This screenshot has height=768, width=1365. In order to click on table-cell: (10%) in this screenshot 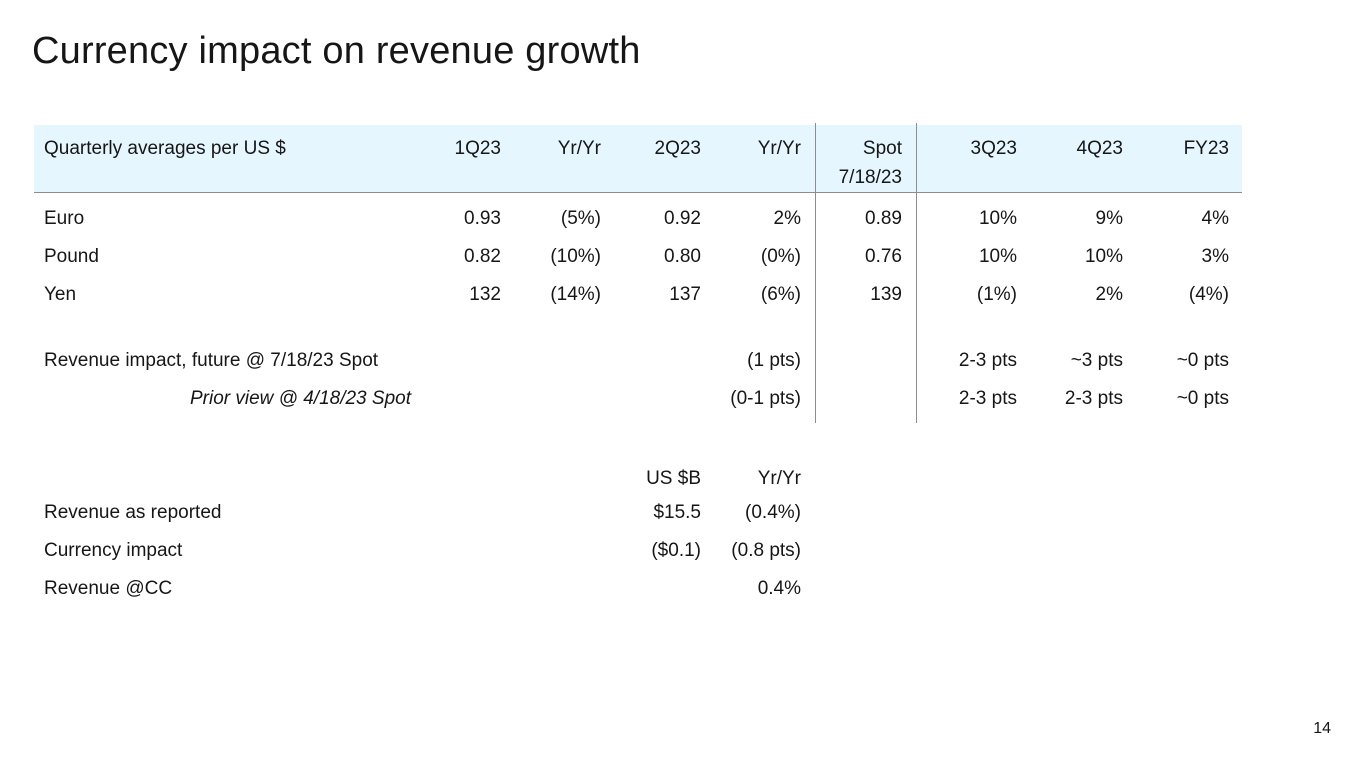, I will do `click(575, 256)`.